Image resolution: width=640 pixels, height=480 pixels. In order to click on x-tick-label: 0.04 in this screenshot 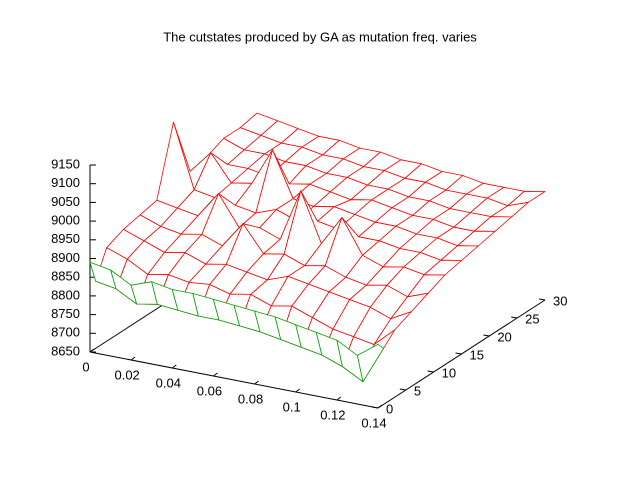, I will do `click(168, 382)`.